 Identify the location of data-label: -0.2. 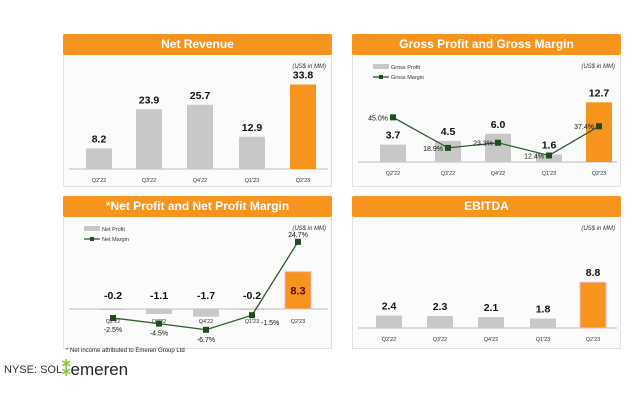
(113, 296).